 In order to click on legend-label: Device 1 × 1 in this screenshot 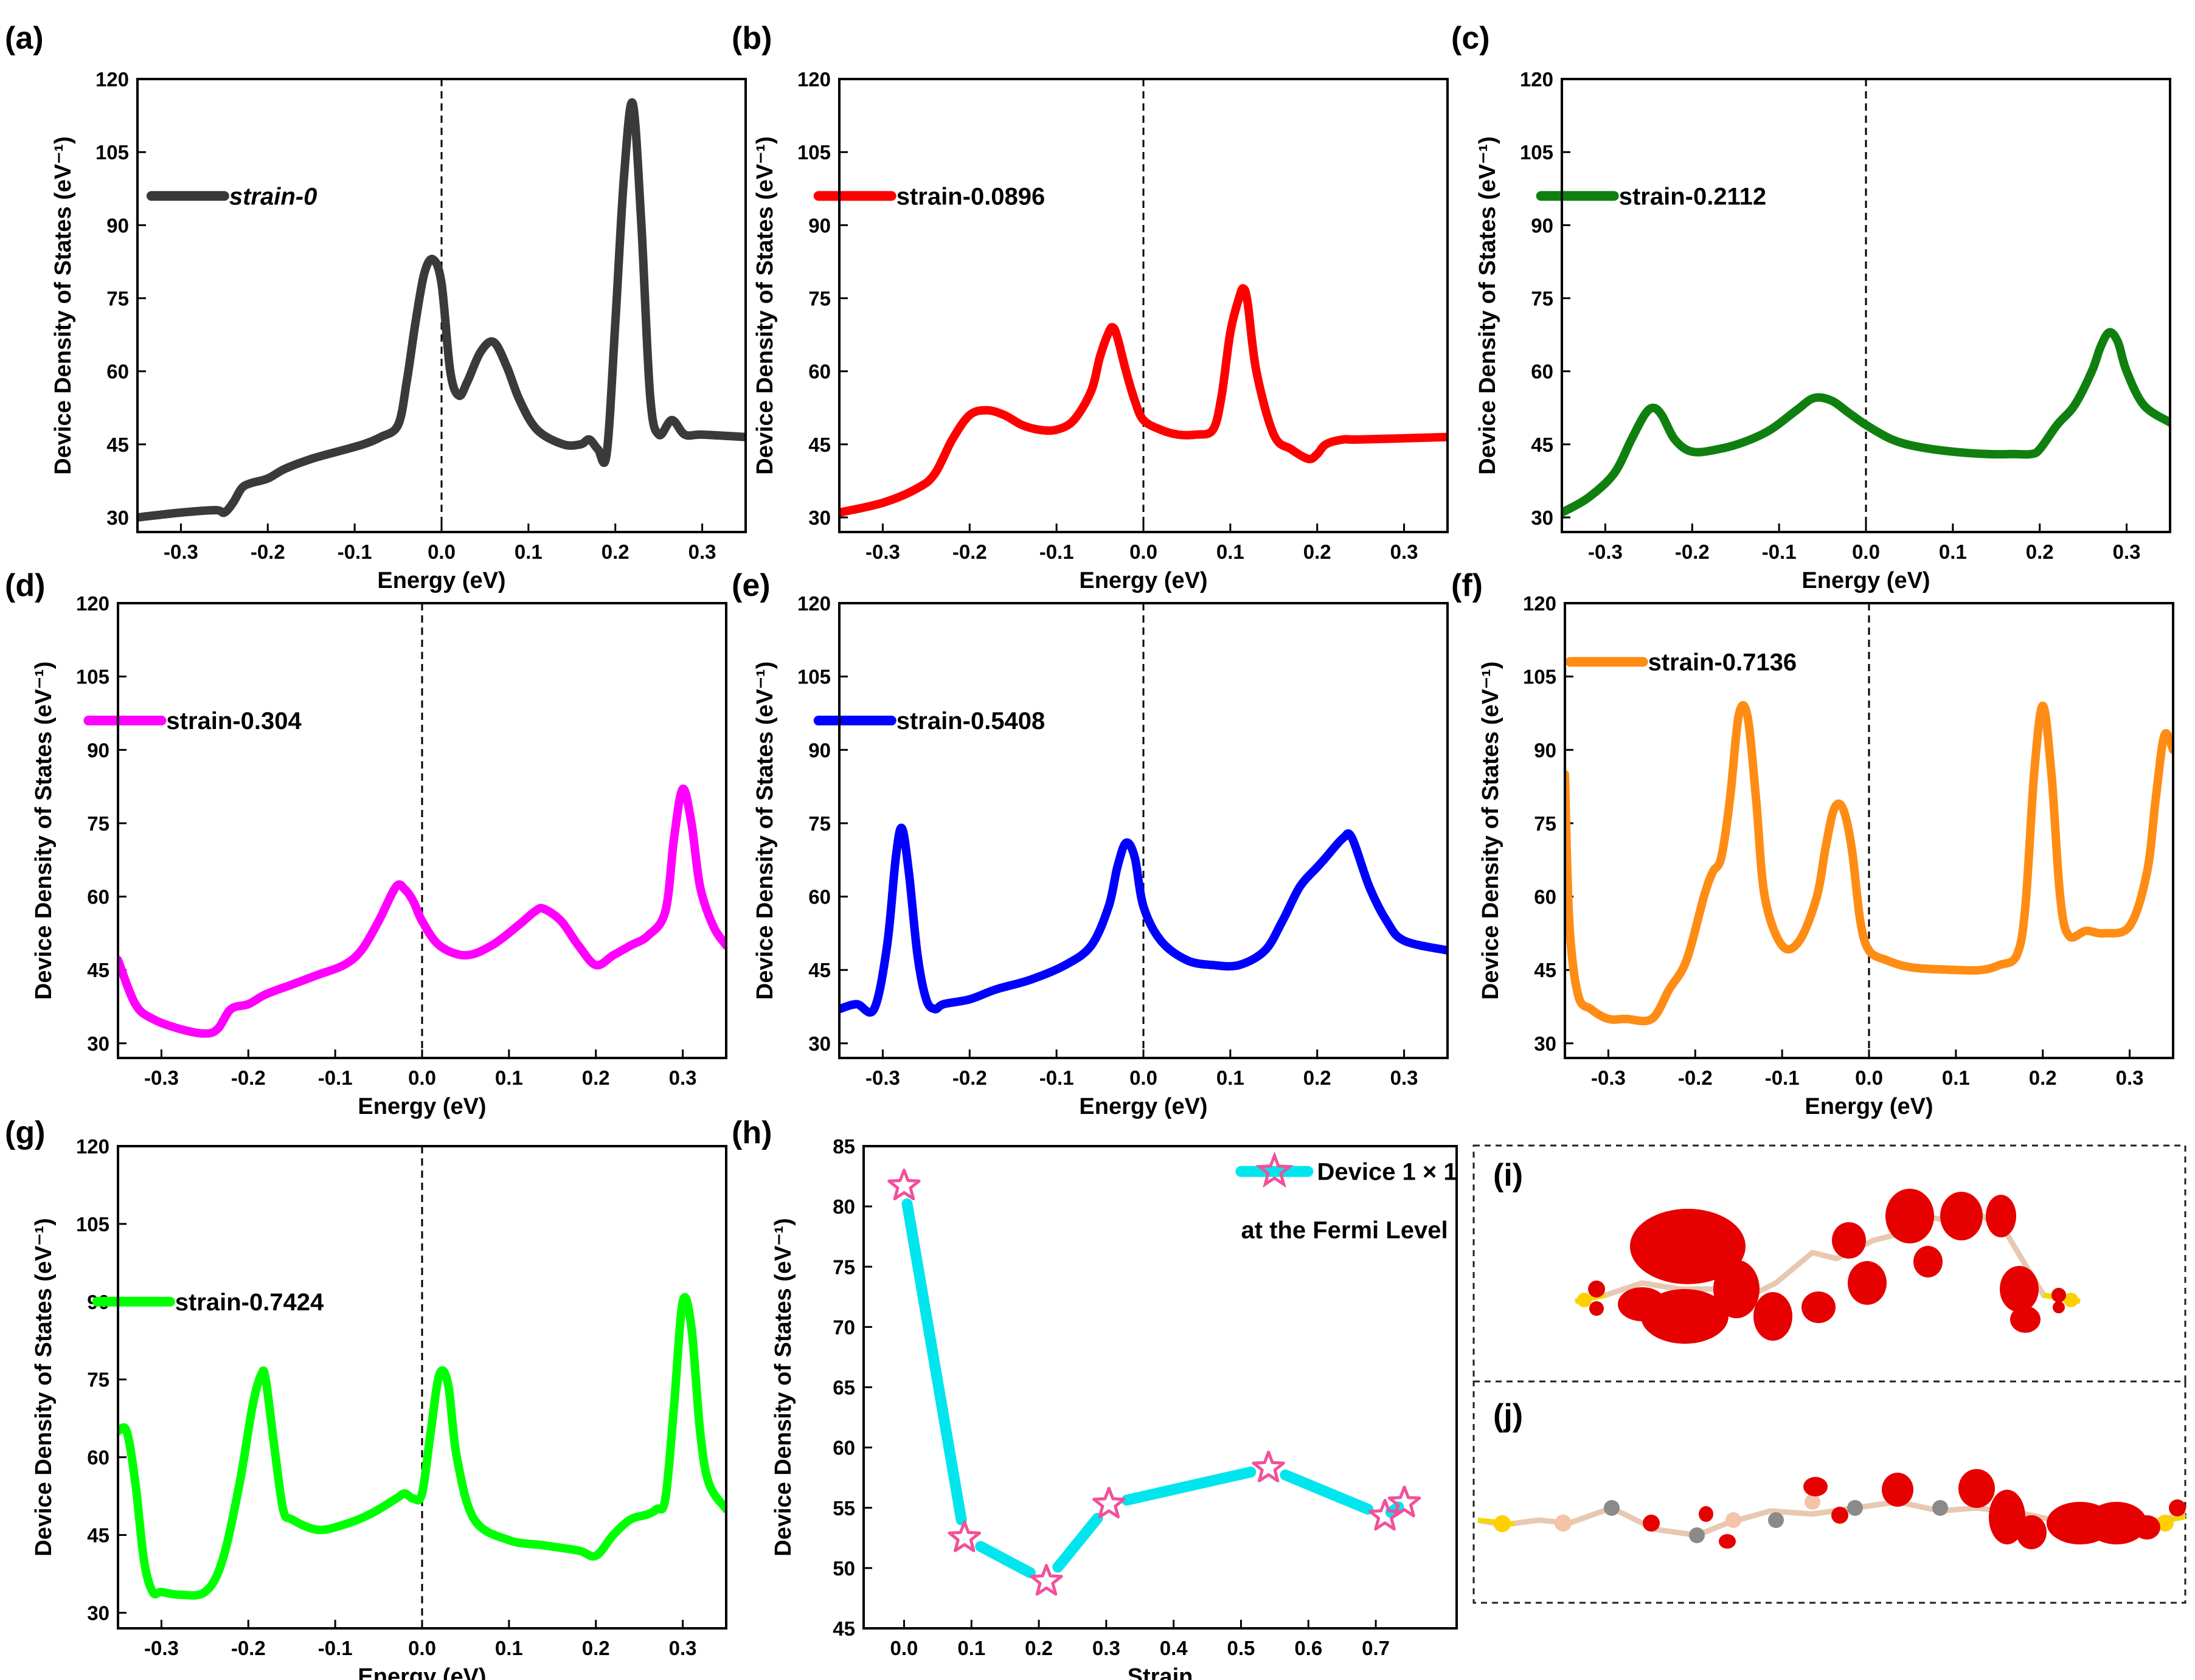, I will do `click(1387, 1172)`.